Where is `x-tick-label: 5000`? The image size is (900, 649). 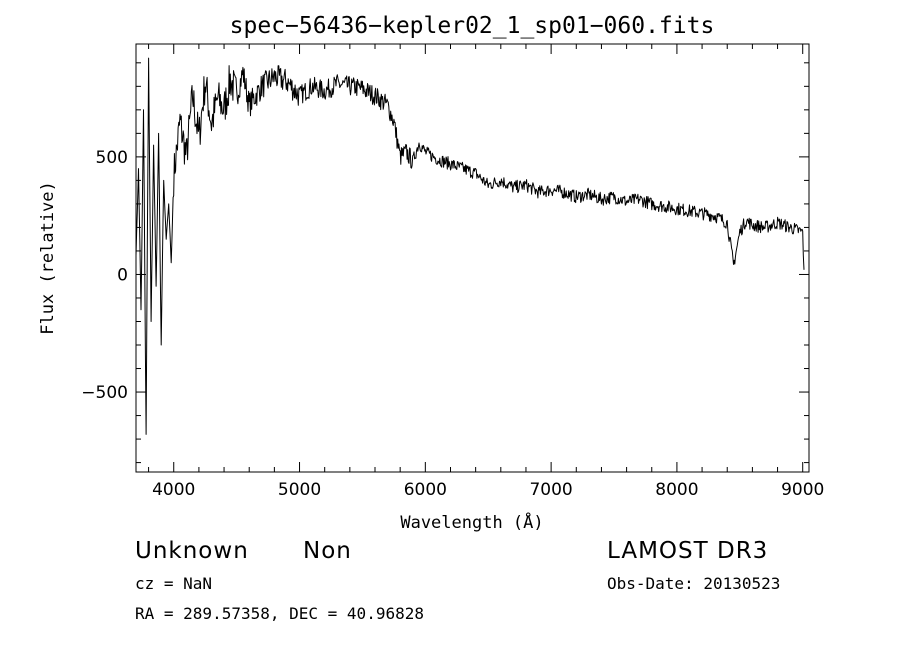
x-tick-label: 5000 is located at coordinates (299, 490).